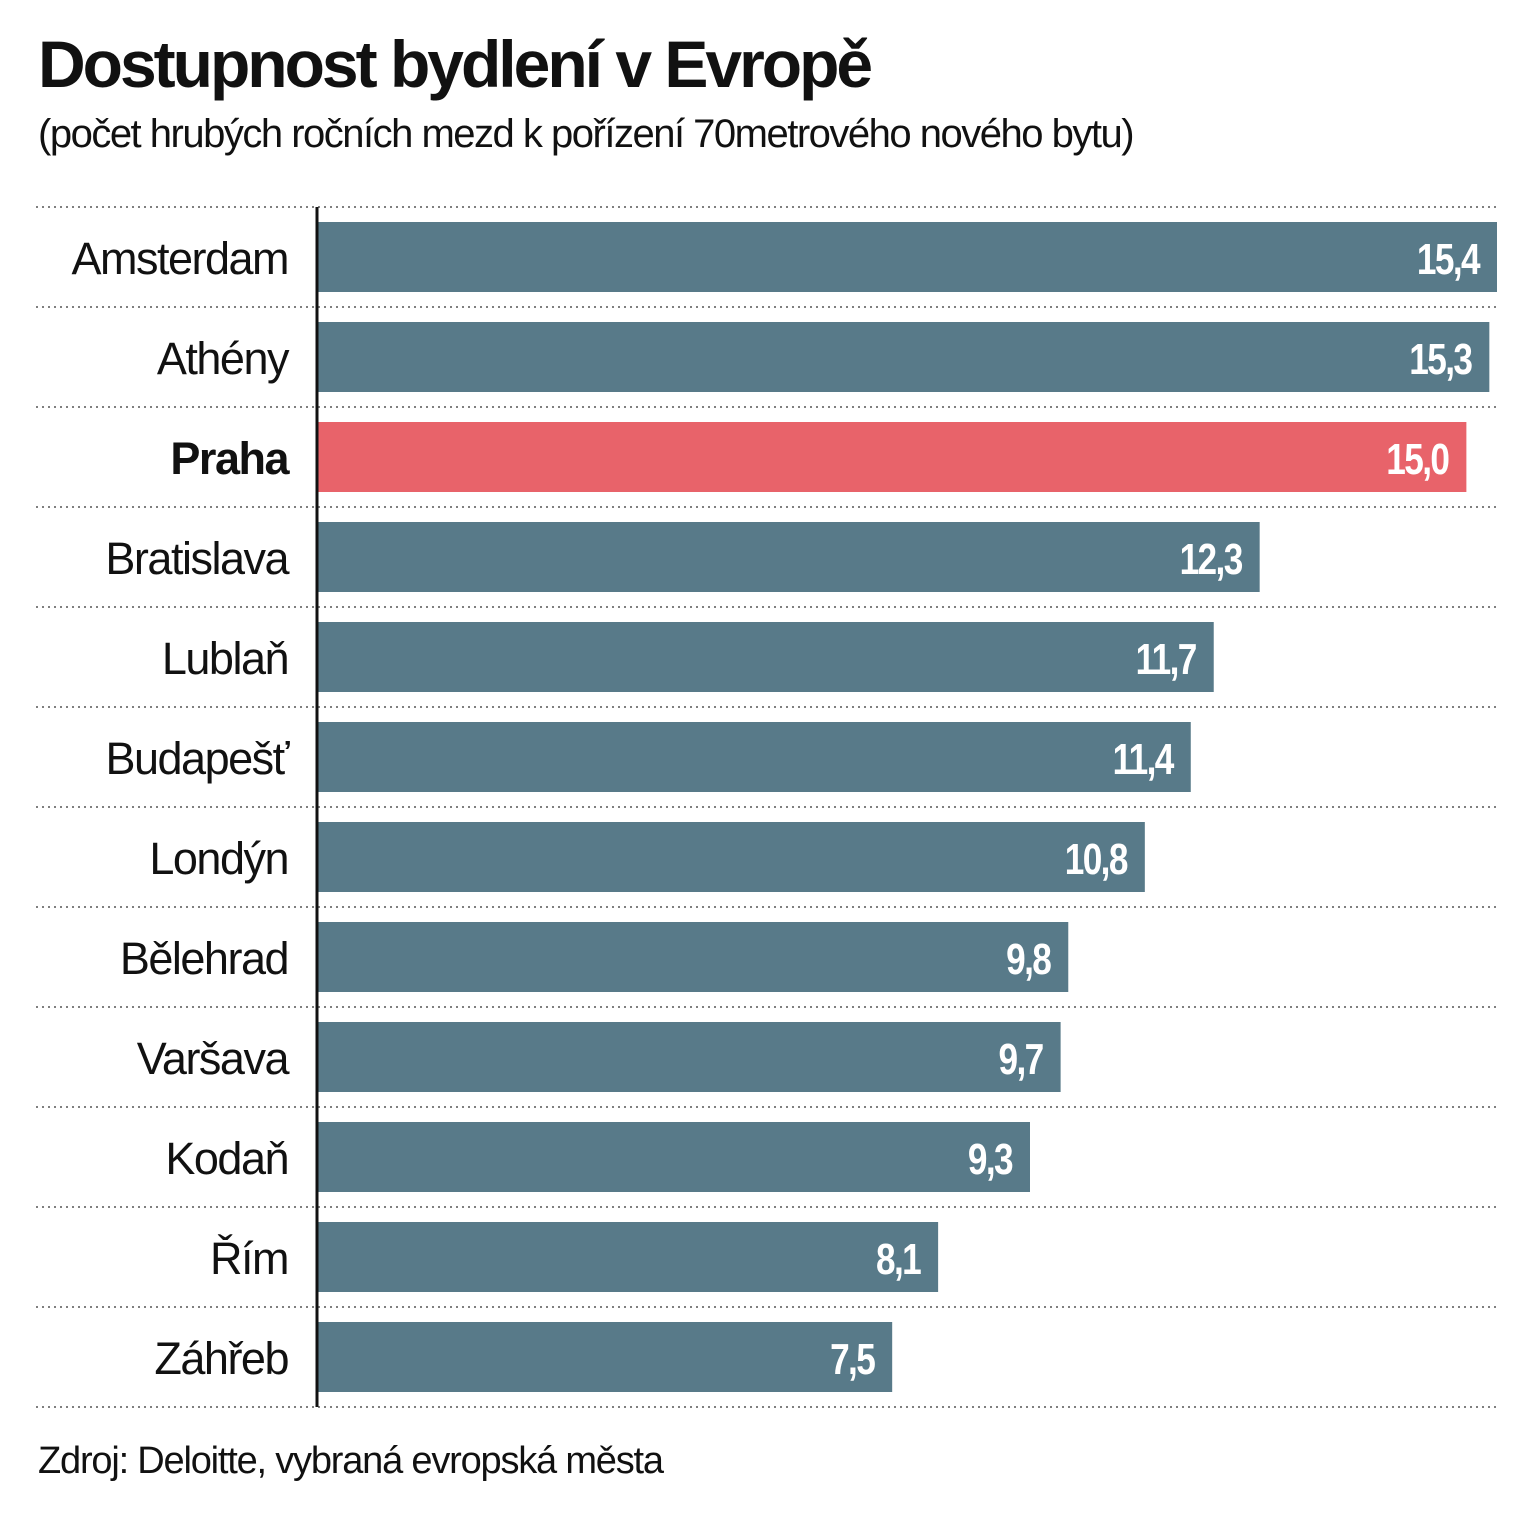 This screenshot has height=1522, width=1536. Describe the element at coordinates (990, 1159) in the screenshot. I see `value-label: 9,3` at that location.